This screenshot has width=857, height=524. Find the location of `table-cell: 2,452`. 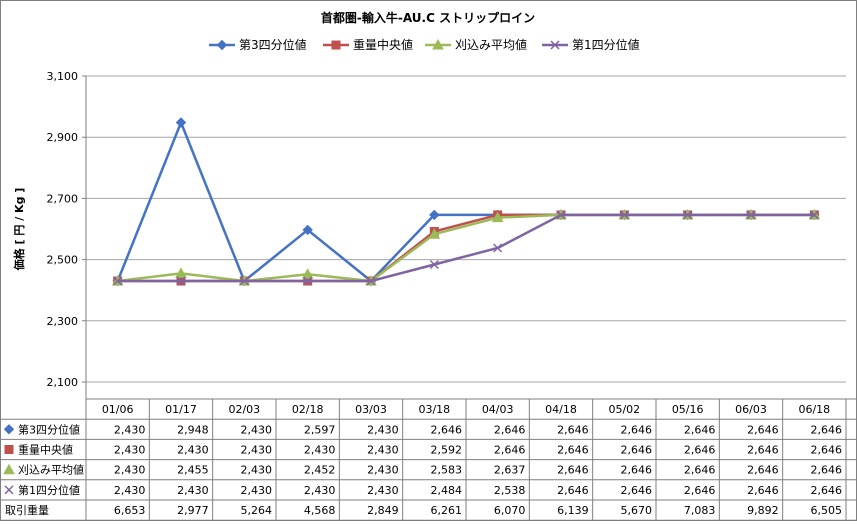

table-cell: 2,452 is located at coordinates (320, 470).